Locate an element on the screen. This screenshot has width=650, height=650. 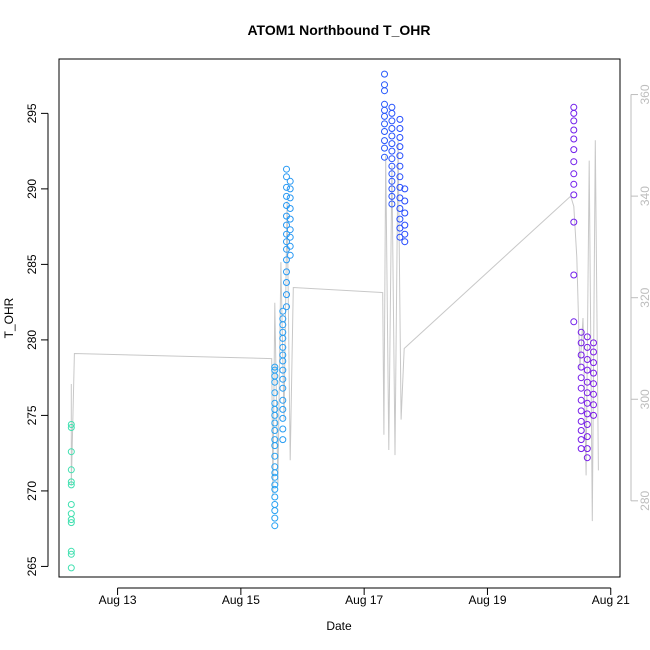
y2-tick-label: 300 is located at coordinates (644, 399).